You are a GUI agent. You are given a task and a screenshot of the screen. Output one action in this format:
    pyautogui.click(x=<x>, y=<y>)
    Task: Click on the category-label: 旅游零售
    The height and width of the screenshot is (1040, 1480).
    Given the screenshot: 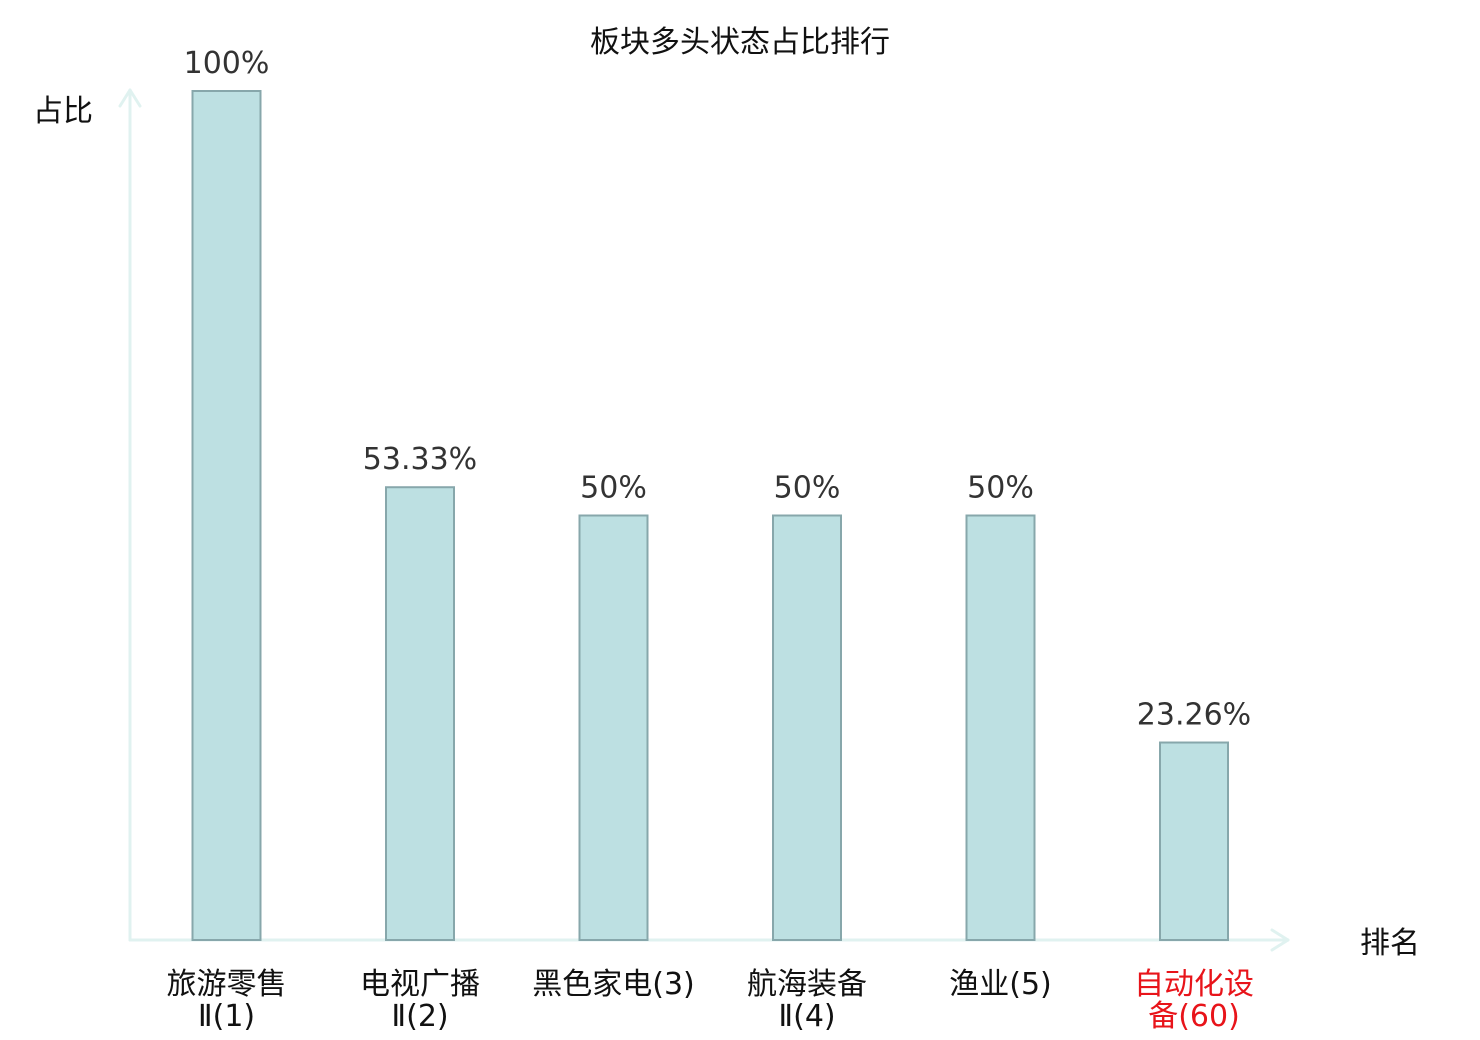 What is the action you would take?
    pyautogui.click(x=227, y=984)
    